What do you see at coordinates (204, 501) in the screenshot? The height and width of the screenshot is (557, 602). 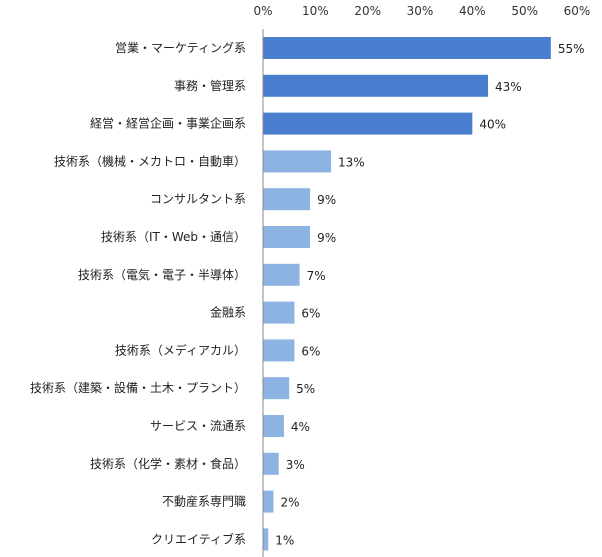 I see `category-label: 不動産系専門職` at bounding box center [204, 501].